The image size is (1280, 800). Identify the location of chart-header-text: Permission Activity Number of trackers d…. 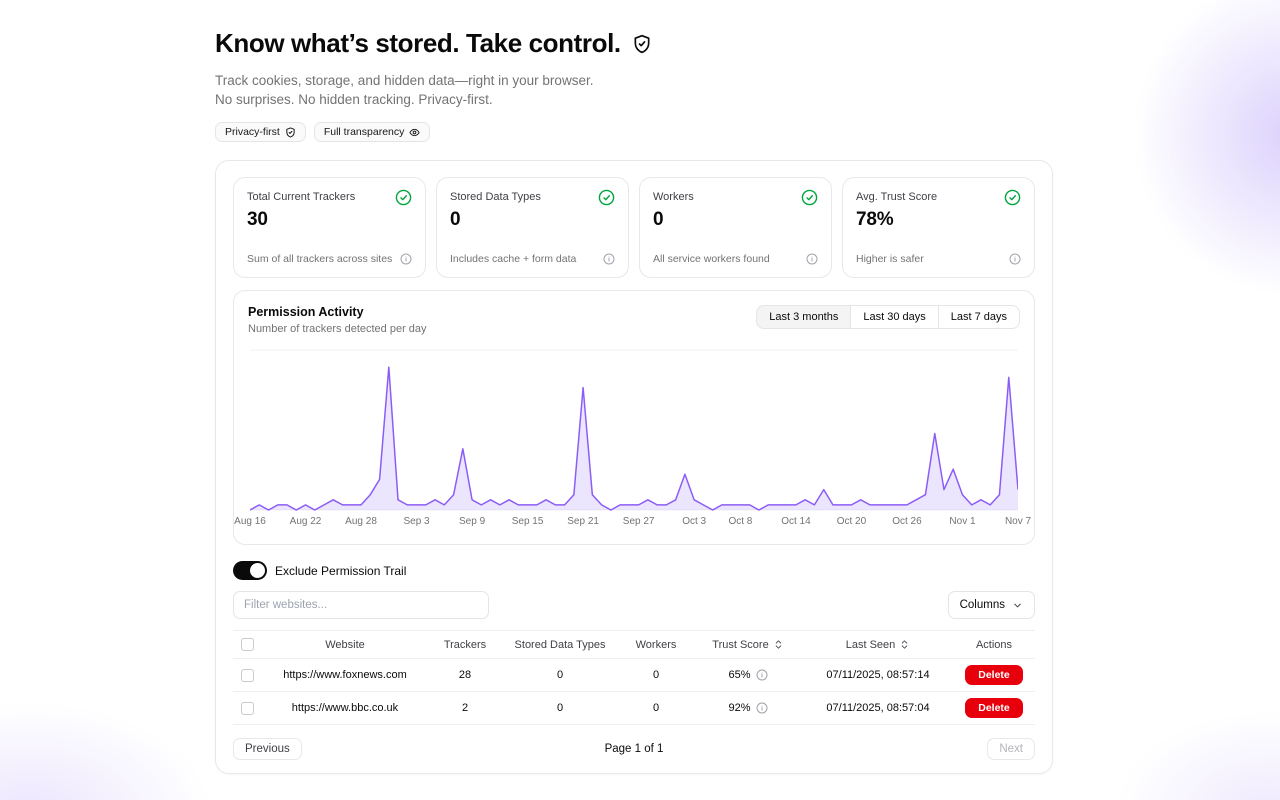
(337, 320).